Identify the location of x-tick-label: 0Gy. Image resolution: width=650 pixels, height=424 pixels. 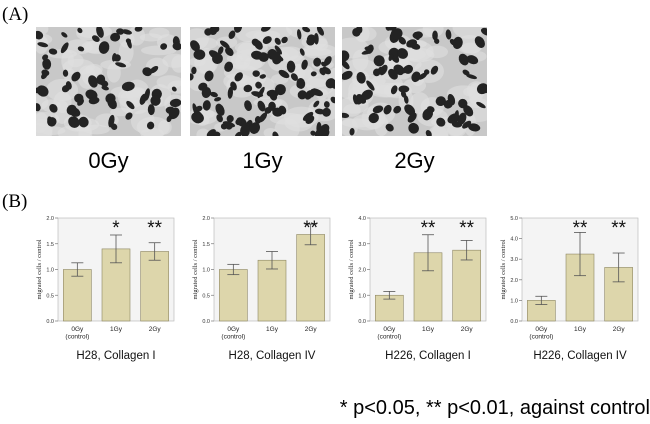
(233, 329).